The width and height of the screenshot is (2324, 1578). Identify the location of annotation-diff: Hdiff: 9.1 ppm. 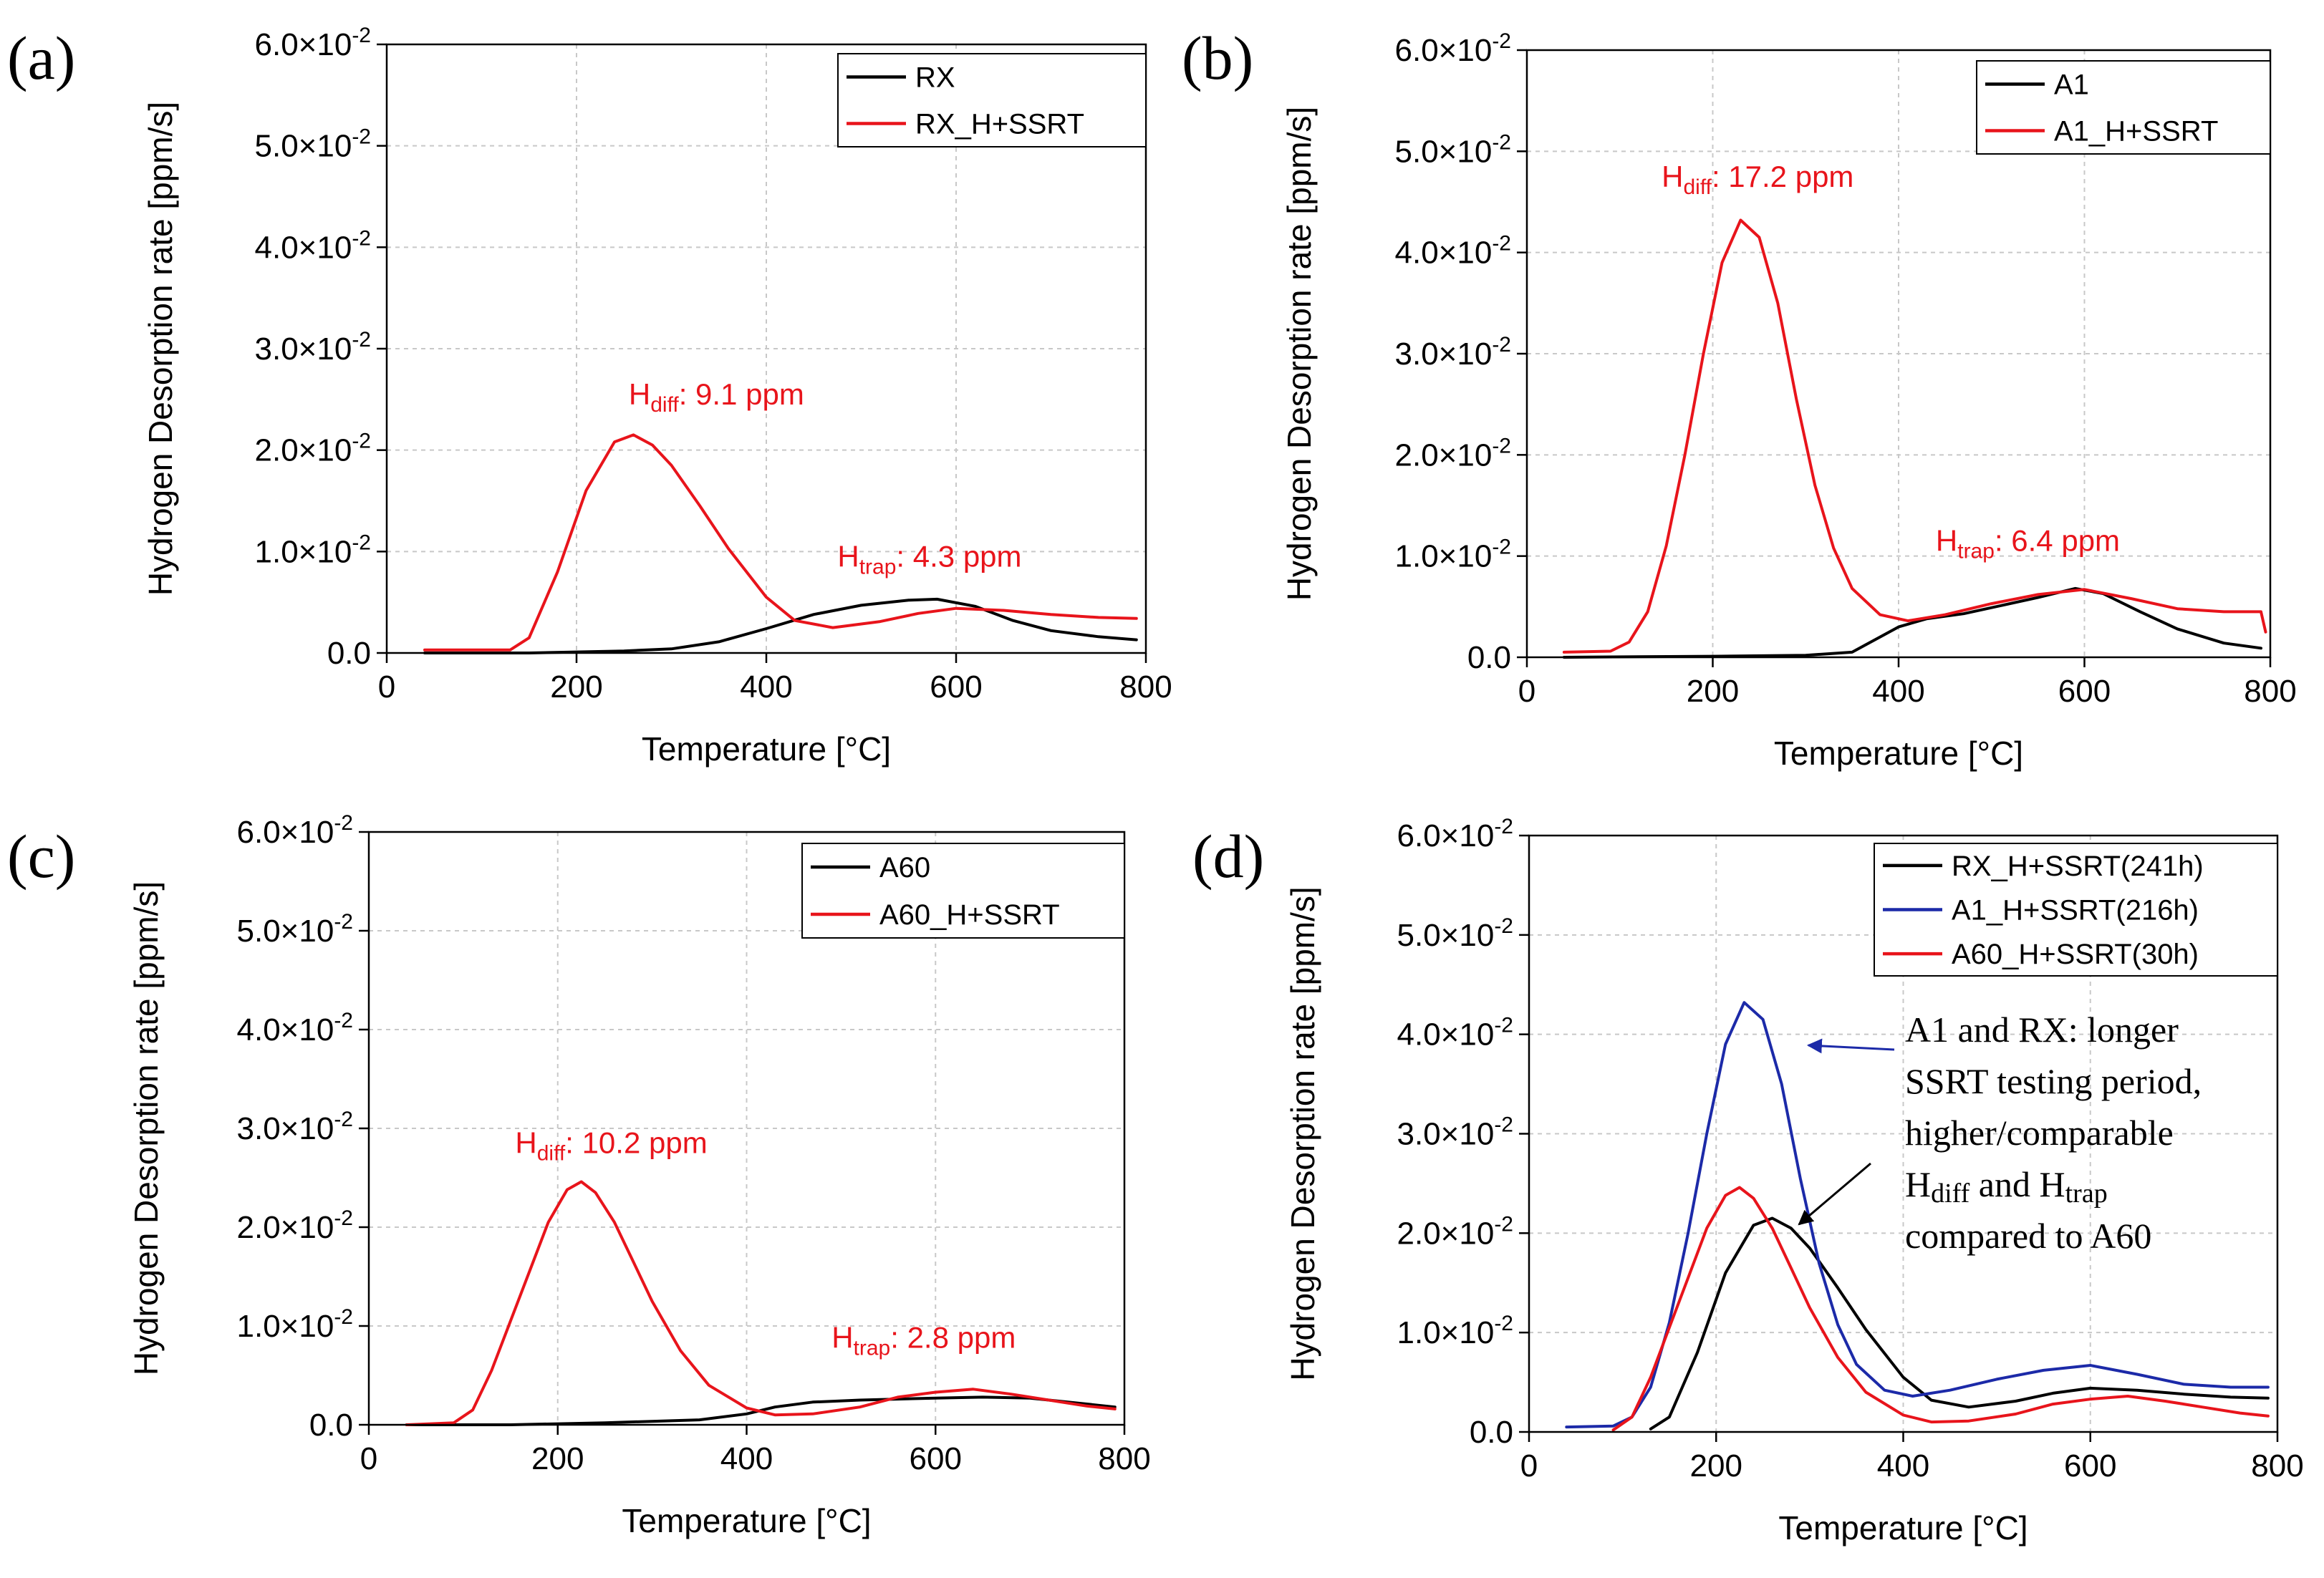
(716, 397).